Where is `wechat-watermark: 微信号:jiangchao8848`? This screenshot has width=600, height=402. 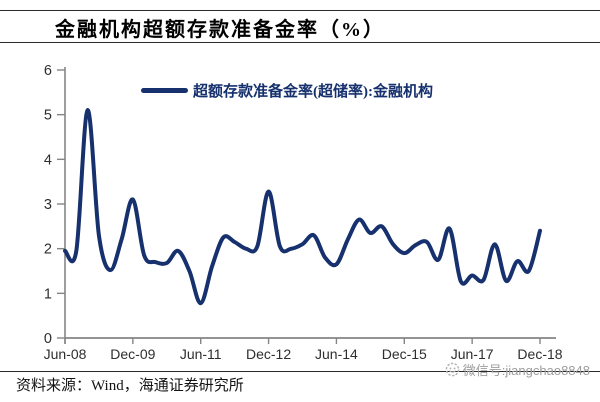
wechat-watermark: 微信号:jiangchao8848 is located at coordinates (517, 369).